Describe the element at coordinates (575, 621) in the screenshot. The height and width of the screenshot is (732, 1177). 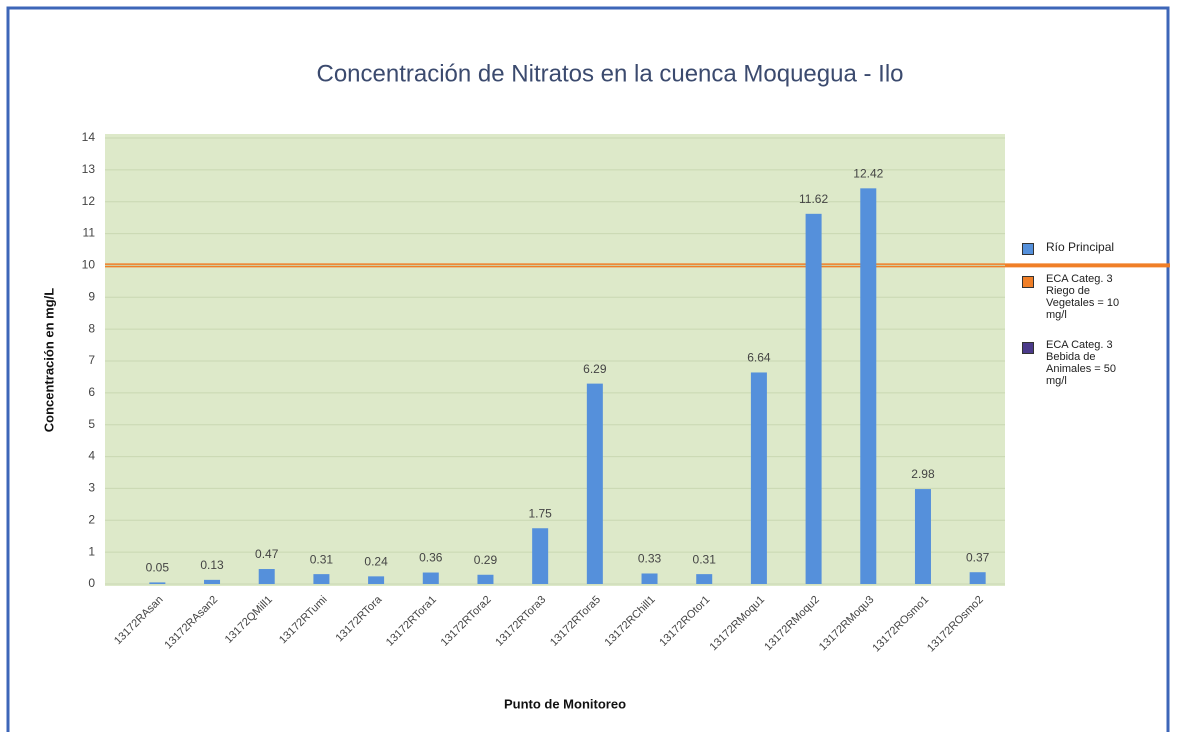
I see `x-tick-label: 13172RTora5` at that location.